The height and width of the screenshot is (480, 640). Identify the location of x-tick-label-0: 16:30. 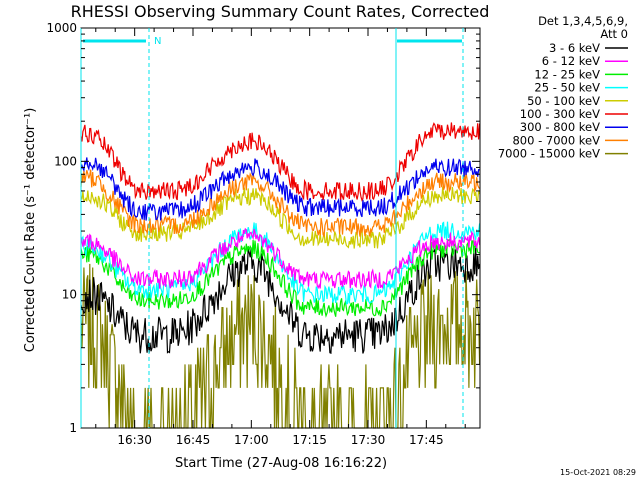
(134, 440).